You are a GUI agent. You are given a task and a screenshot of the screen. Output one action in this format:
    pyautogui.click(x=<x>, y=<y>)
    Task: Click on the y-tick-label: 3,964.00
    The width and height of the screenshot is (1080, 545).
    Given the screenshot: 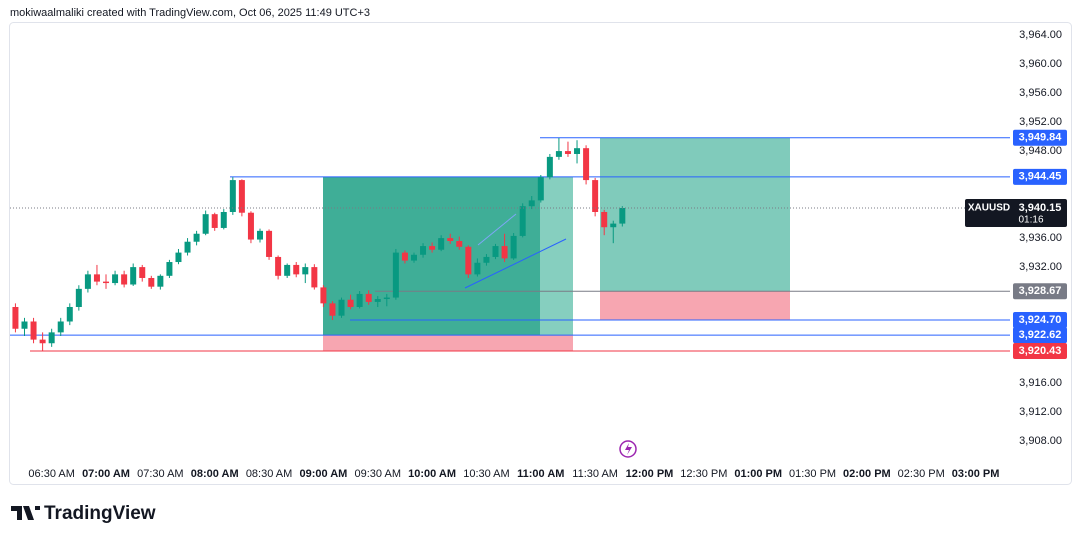 What is the action you would take?
    pyautogui.click(x=1040, y=35)
    